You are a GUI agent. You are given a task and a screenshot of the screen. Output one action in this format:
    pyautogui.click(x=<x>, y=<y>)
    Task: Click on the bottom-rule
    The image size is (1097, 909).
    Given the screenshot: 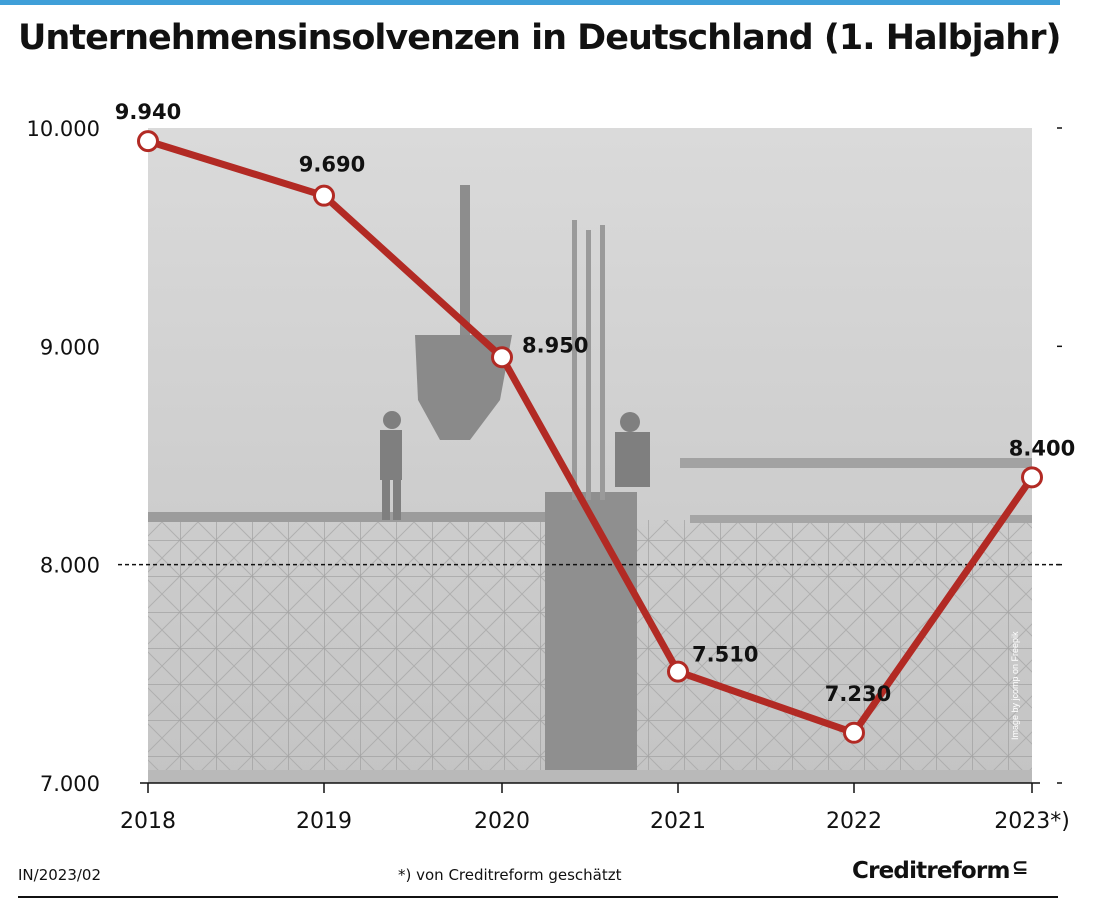 What is the action you would take?
    pyautogui.click(x=538, y=897)
    